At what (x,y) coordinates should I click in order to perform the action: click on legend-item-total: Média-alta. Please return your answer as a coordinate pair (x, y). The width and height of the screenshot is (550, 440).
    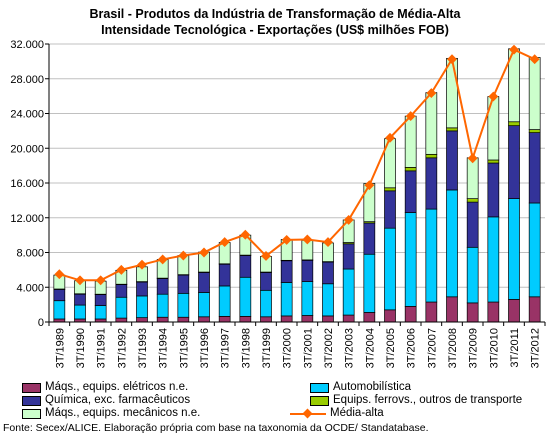
    Looking at the image, I should click on (337, 413).